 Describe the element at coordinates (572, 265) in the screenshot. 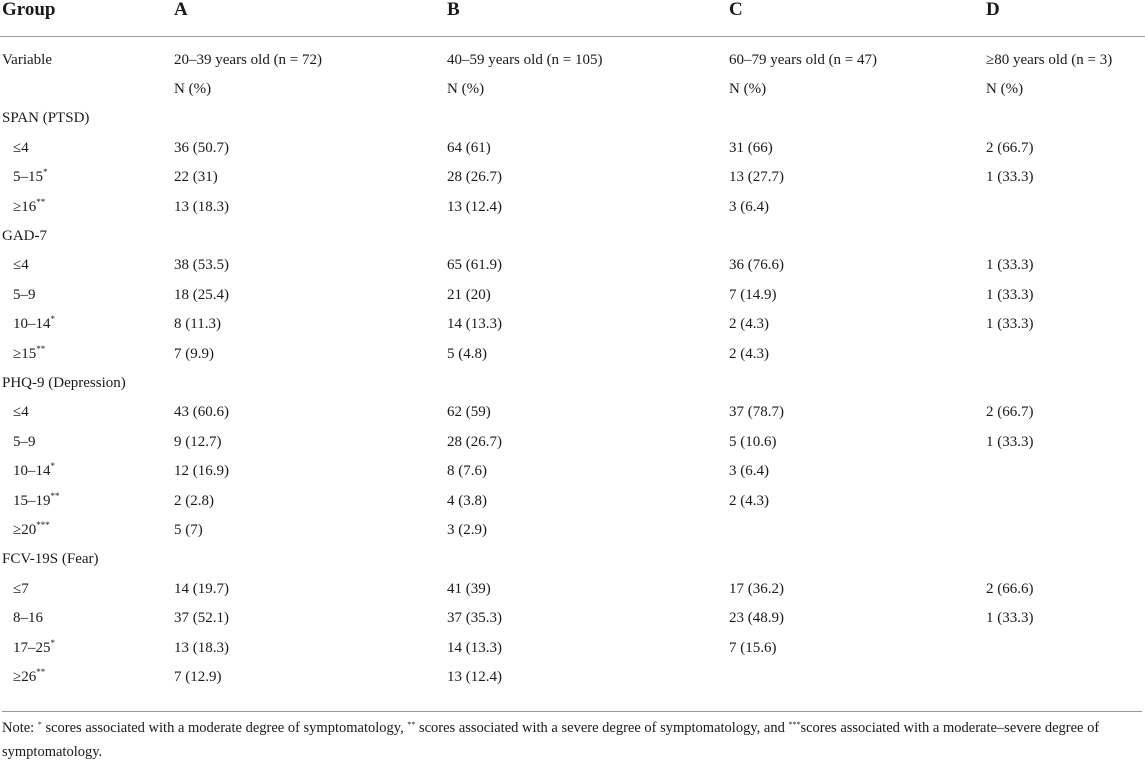

I see `table-row: ≤4 38 (53.5) 65 (61.9) 36 (76.6) 1 (33.3)` at that location.